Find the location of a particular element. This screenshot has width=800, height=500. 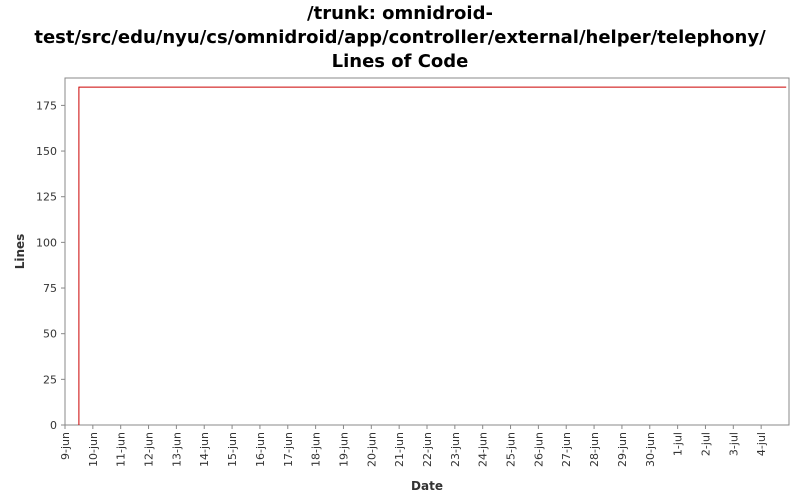

x-tick-label: 19-jun is located at coordinates (343, 449).